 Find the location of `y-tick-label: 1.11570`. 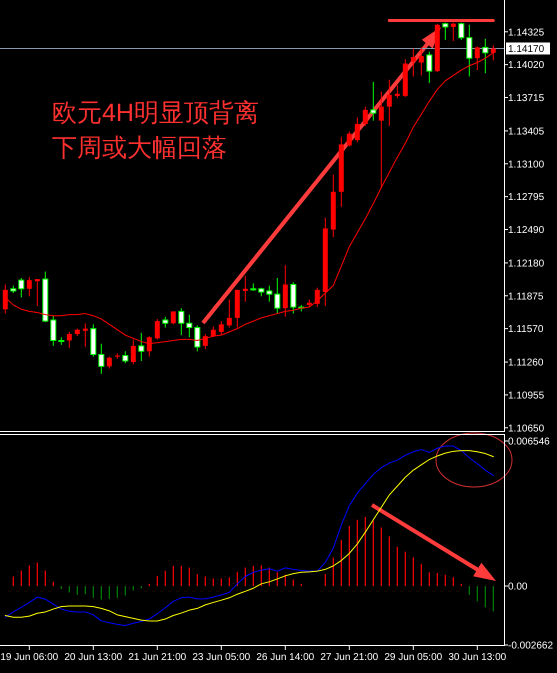

y-tick-label: 1.11570 is located at coordinates (526, 330).